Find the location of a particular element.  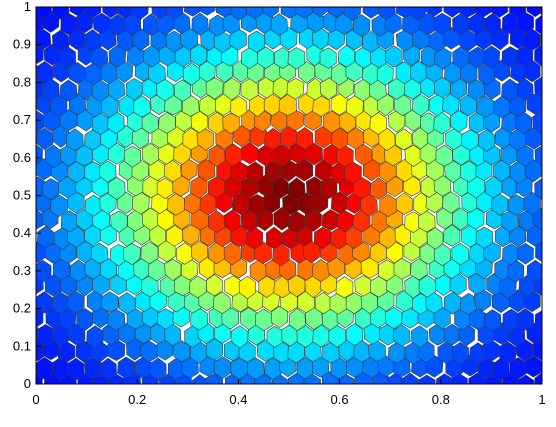

y-tick-label: 0 is located at coordinates (27, 383).